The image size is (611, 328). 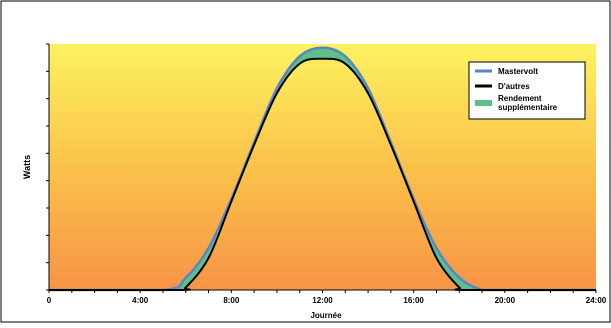 I want to click on x-tick-label: 0, so click(x=49, y=300).